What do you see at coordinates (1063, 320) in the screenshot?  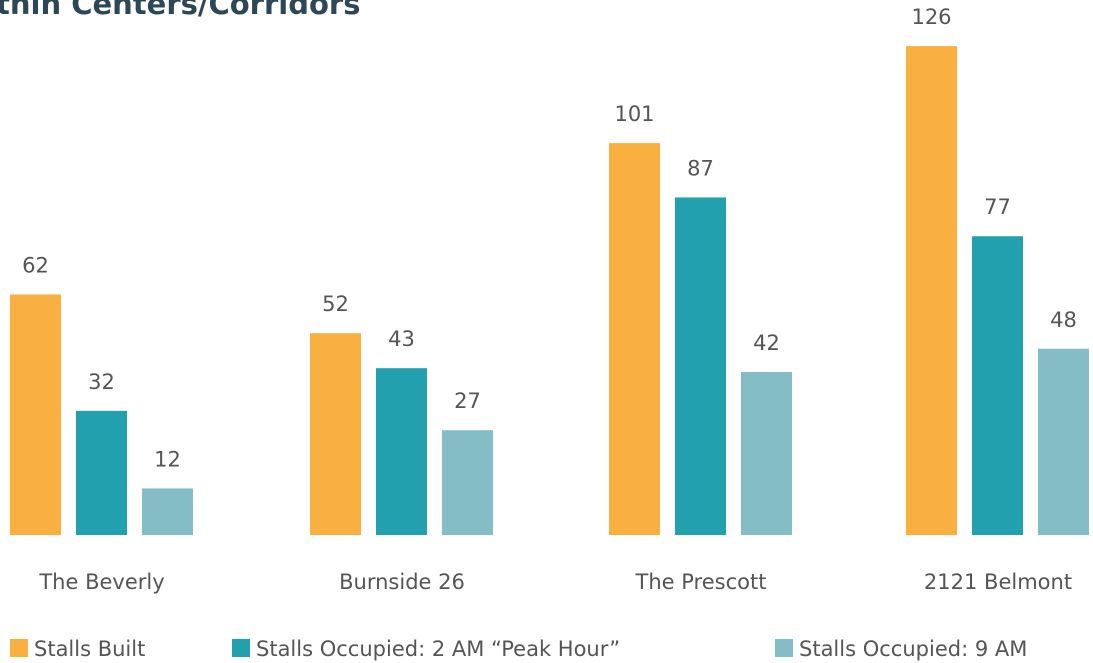 I see `data-label: 48` at bounding box center [1063, 320].